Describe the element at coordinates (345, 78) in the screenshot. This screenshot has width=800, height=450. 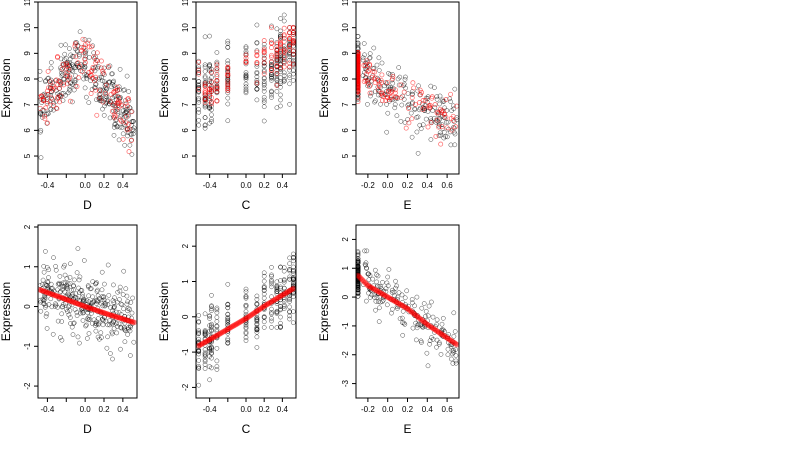
I see `y-tick-label: 8` at that location.